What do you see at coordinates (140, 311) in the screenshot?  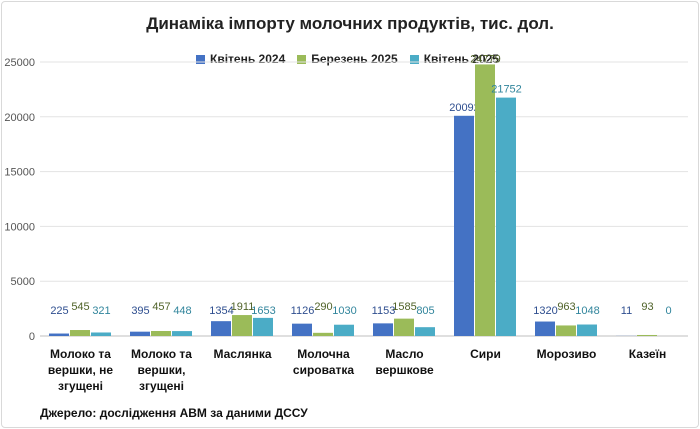 I see `data-label: 395` at bounding box center [140, 311].